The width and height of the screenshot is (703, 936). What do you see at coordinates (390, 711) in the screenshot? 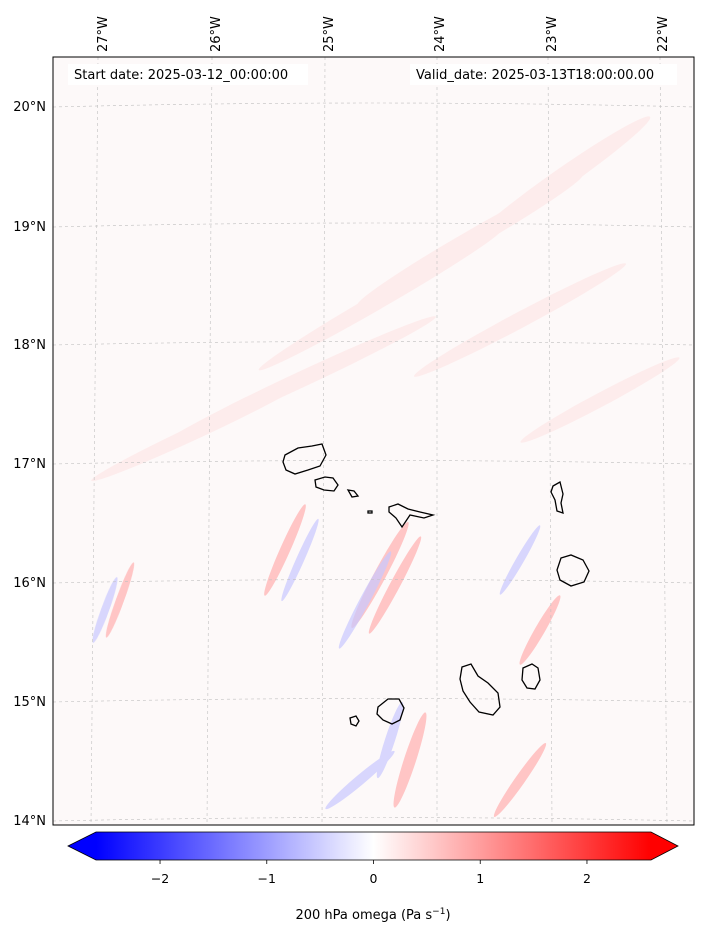
I see `island-fogo` at bounding box center [390, 711].